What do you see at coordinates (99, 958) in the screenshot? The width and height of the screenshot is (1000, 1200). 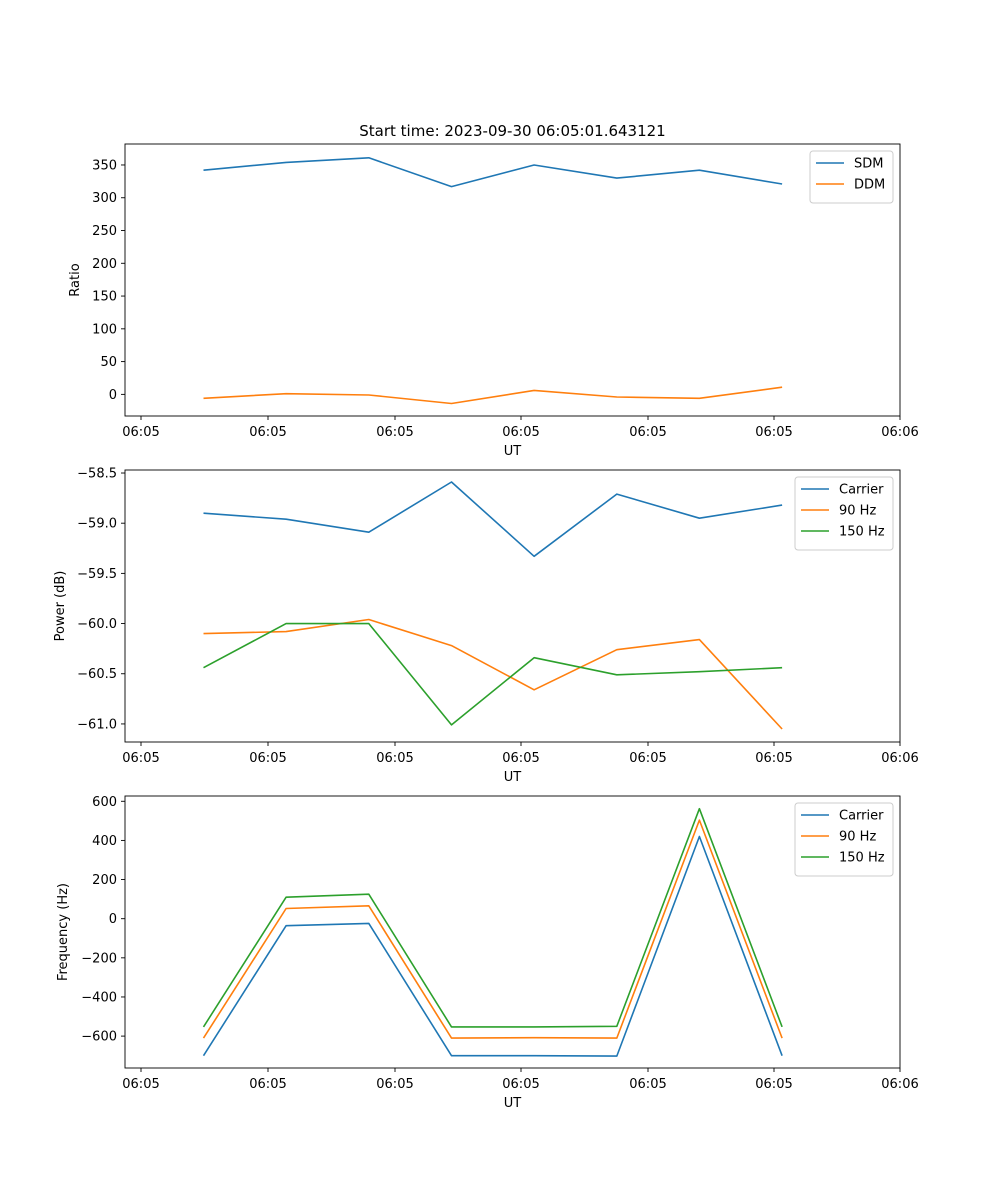 I see `y-tick-label: −200` at bounding box center [99, 958].